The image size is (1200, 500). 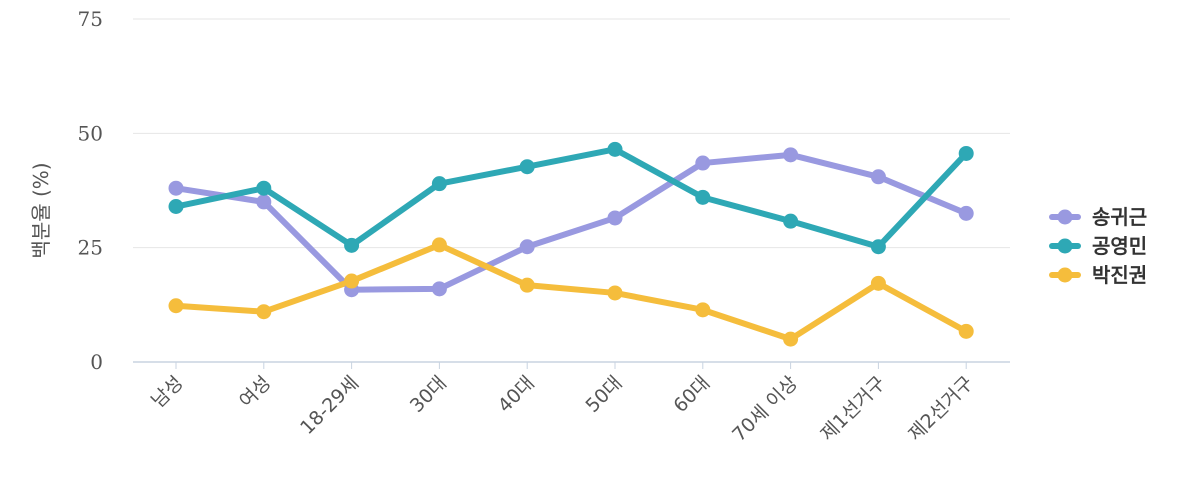 I want to click on x-tick-label: 50대, so click(x=604, y=394).